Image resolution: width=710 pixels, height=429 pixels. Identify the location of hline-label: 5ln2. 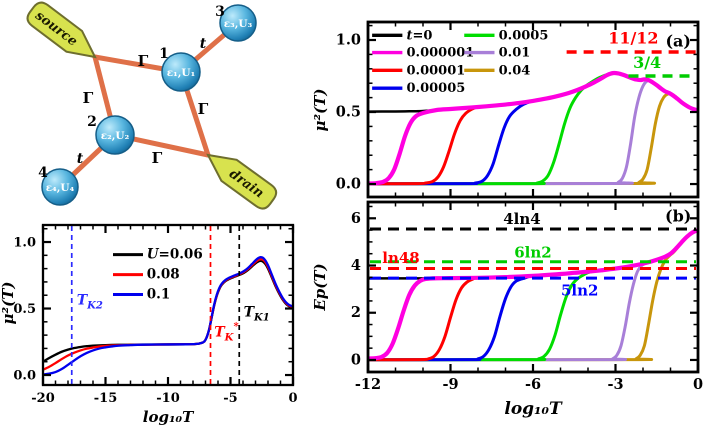
(579, 291).